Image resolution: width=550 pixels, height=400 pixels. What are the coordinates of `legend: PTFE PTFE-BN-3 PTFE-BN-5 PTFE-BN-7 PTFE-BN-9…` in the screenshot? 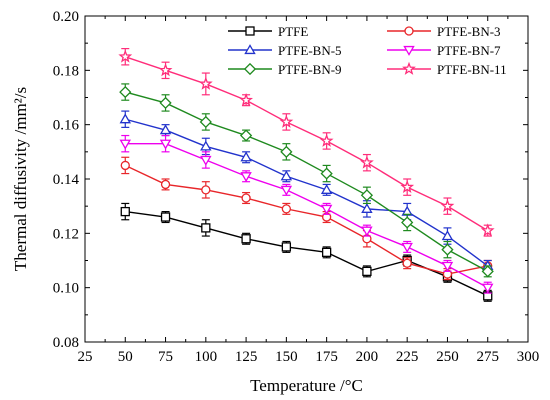 It's located at (367, 50).